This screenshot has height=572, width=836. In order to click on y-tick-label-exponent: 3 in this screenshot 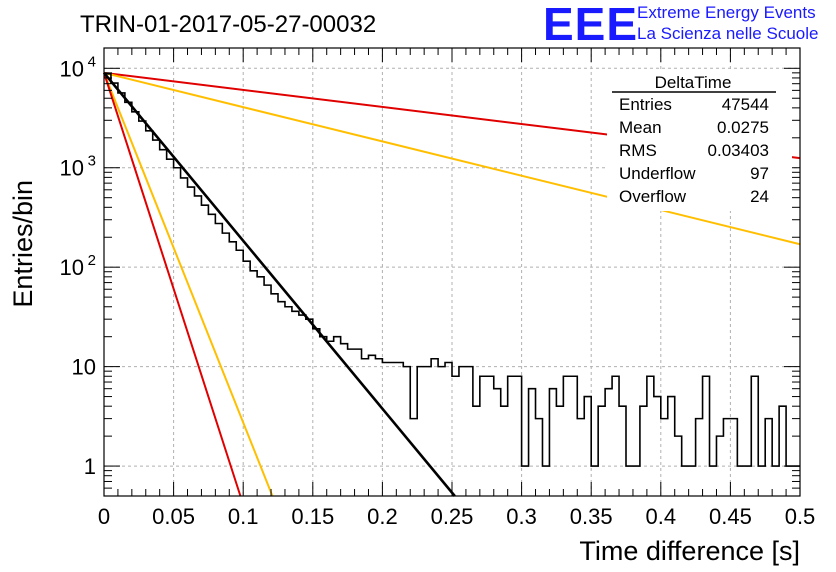, I will do `click(92, 161)`.